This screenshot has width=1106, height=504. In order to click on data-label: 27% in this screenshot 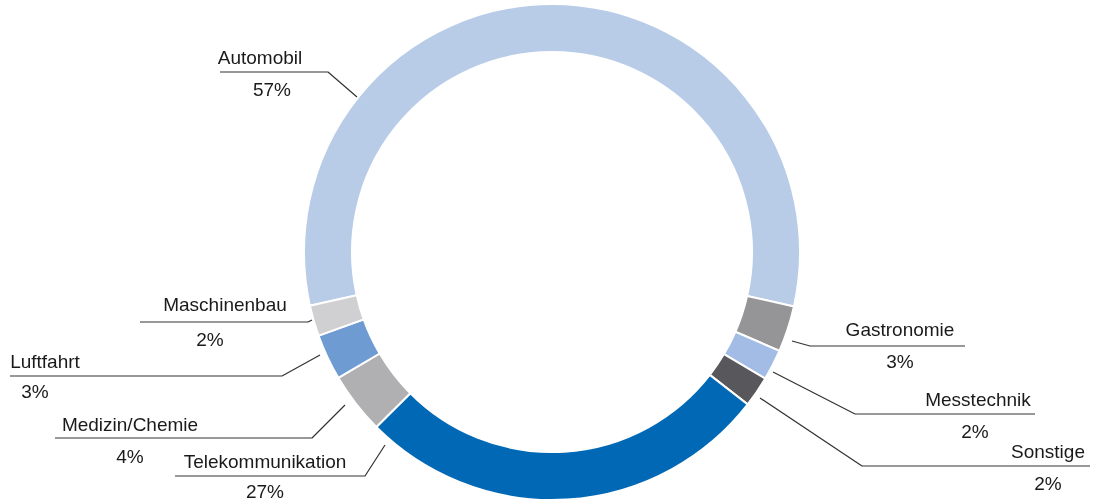, I will do `click(265, 491)`.